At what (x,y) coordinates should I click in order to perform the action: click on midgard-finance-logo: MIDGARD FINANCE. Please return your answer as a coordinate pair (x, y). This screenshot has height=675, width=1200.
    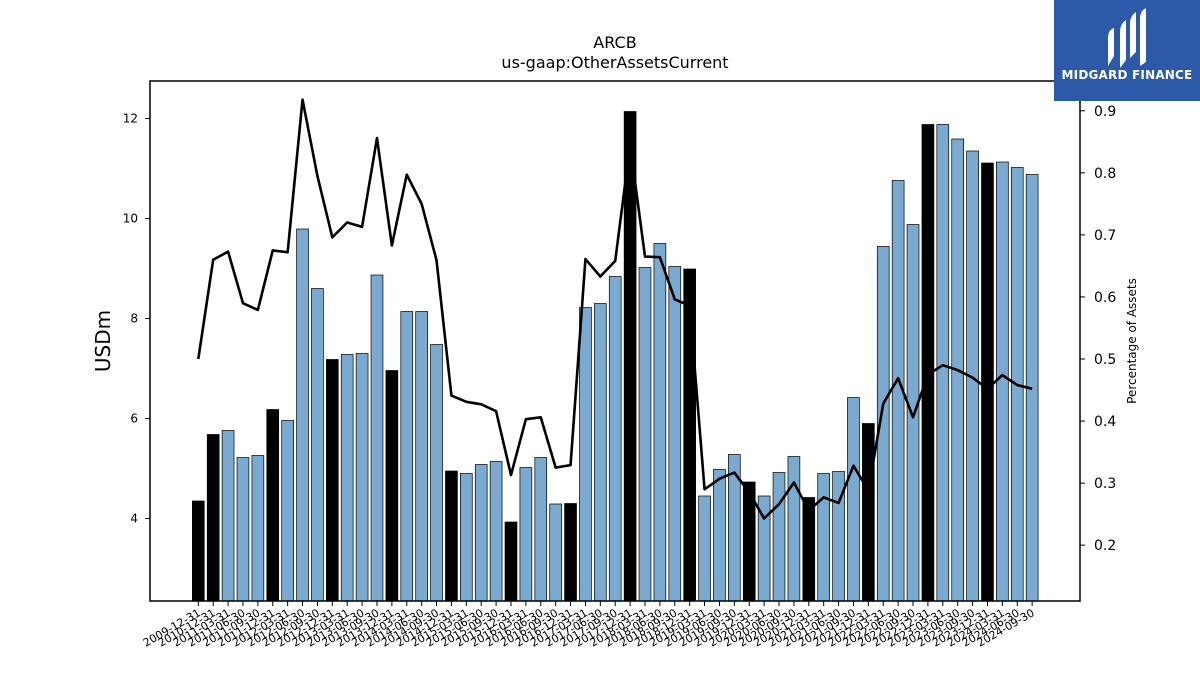
    Looking at the image, I should click on (1127, 50).